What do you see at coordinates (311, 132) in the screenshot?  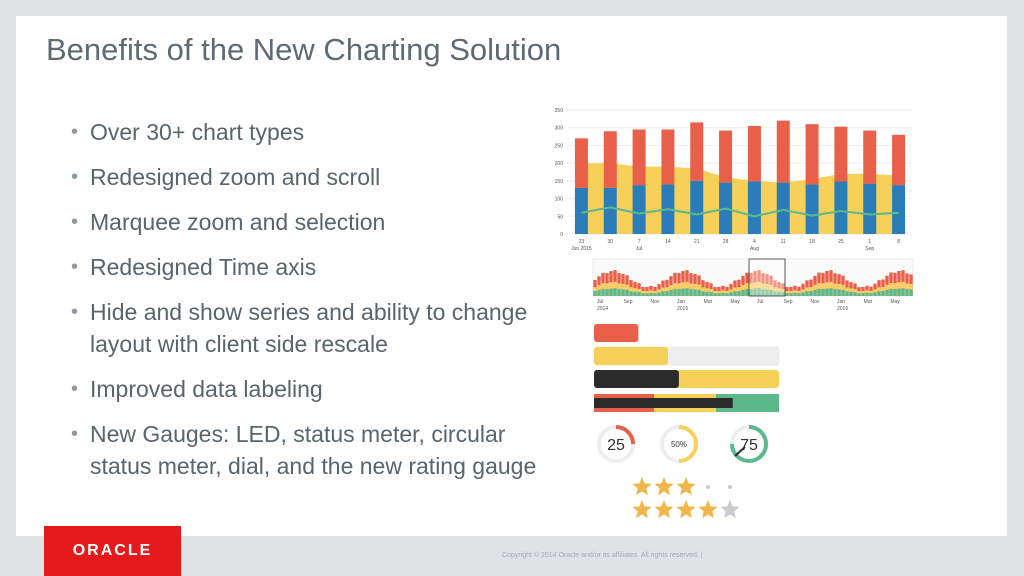 I see `bullet-item: • Over 30+ chart types` at bounding box center [311, 132].